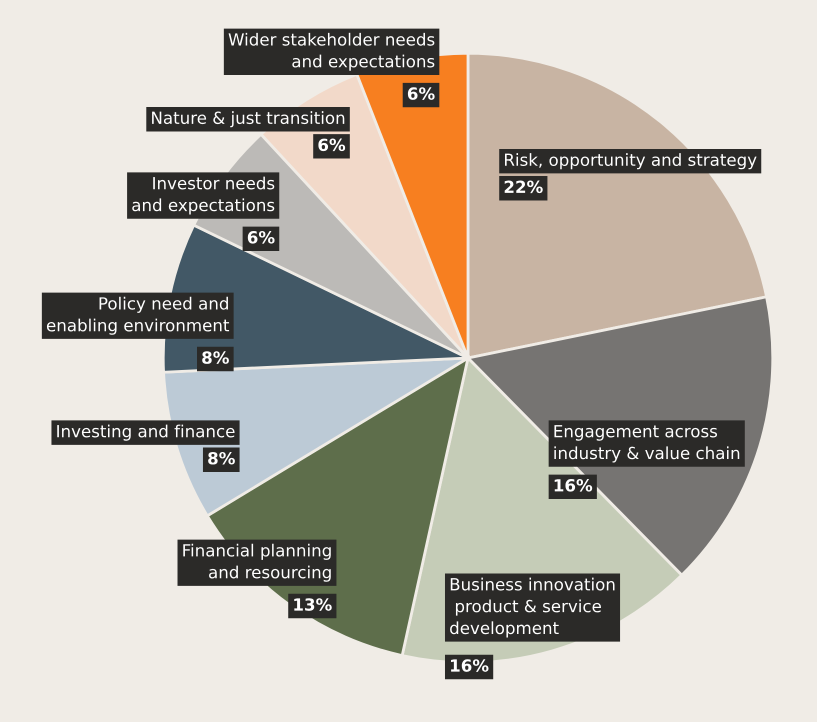 The image size is (817, 722). What do you see at coordinates (532, 608) in the screenshot?
I see `slice-label: Business innovation product & service development` at bounding box center [532, 608].